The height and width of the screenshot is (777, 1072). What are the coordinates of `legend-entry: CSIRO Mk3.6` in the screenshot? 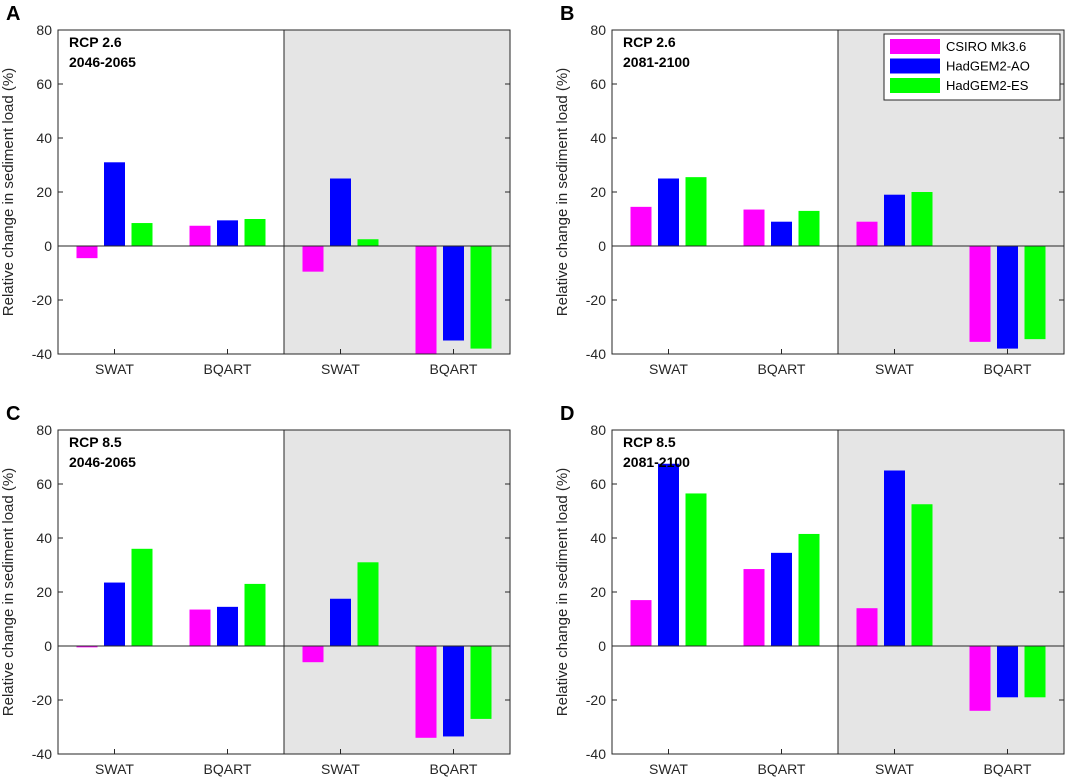 It's located at (986, 46).